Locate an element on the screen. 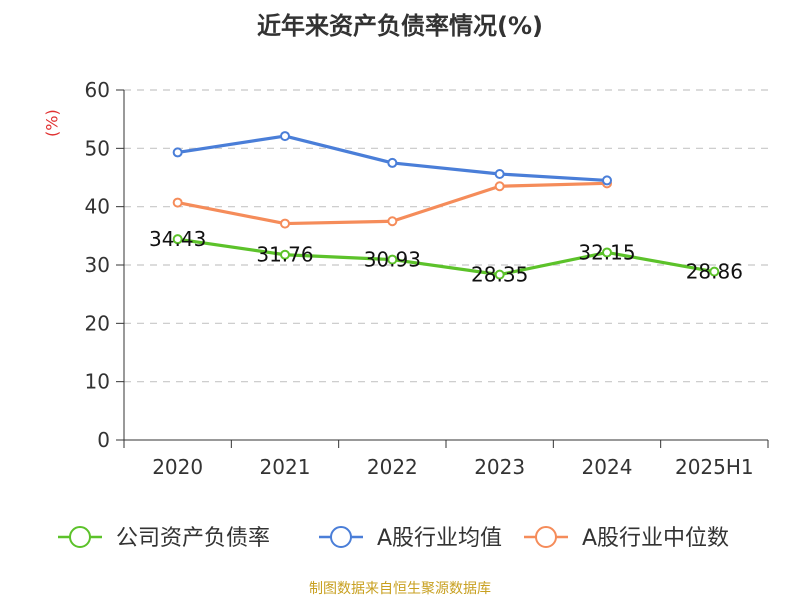 This screenshot has height=600, width=800. x-tick-label-2021: 2021 is located at coordinates (285, 467).